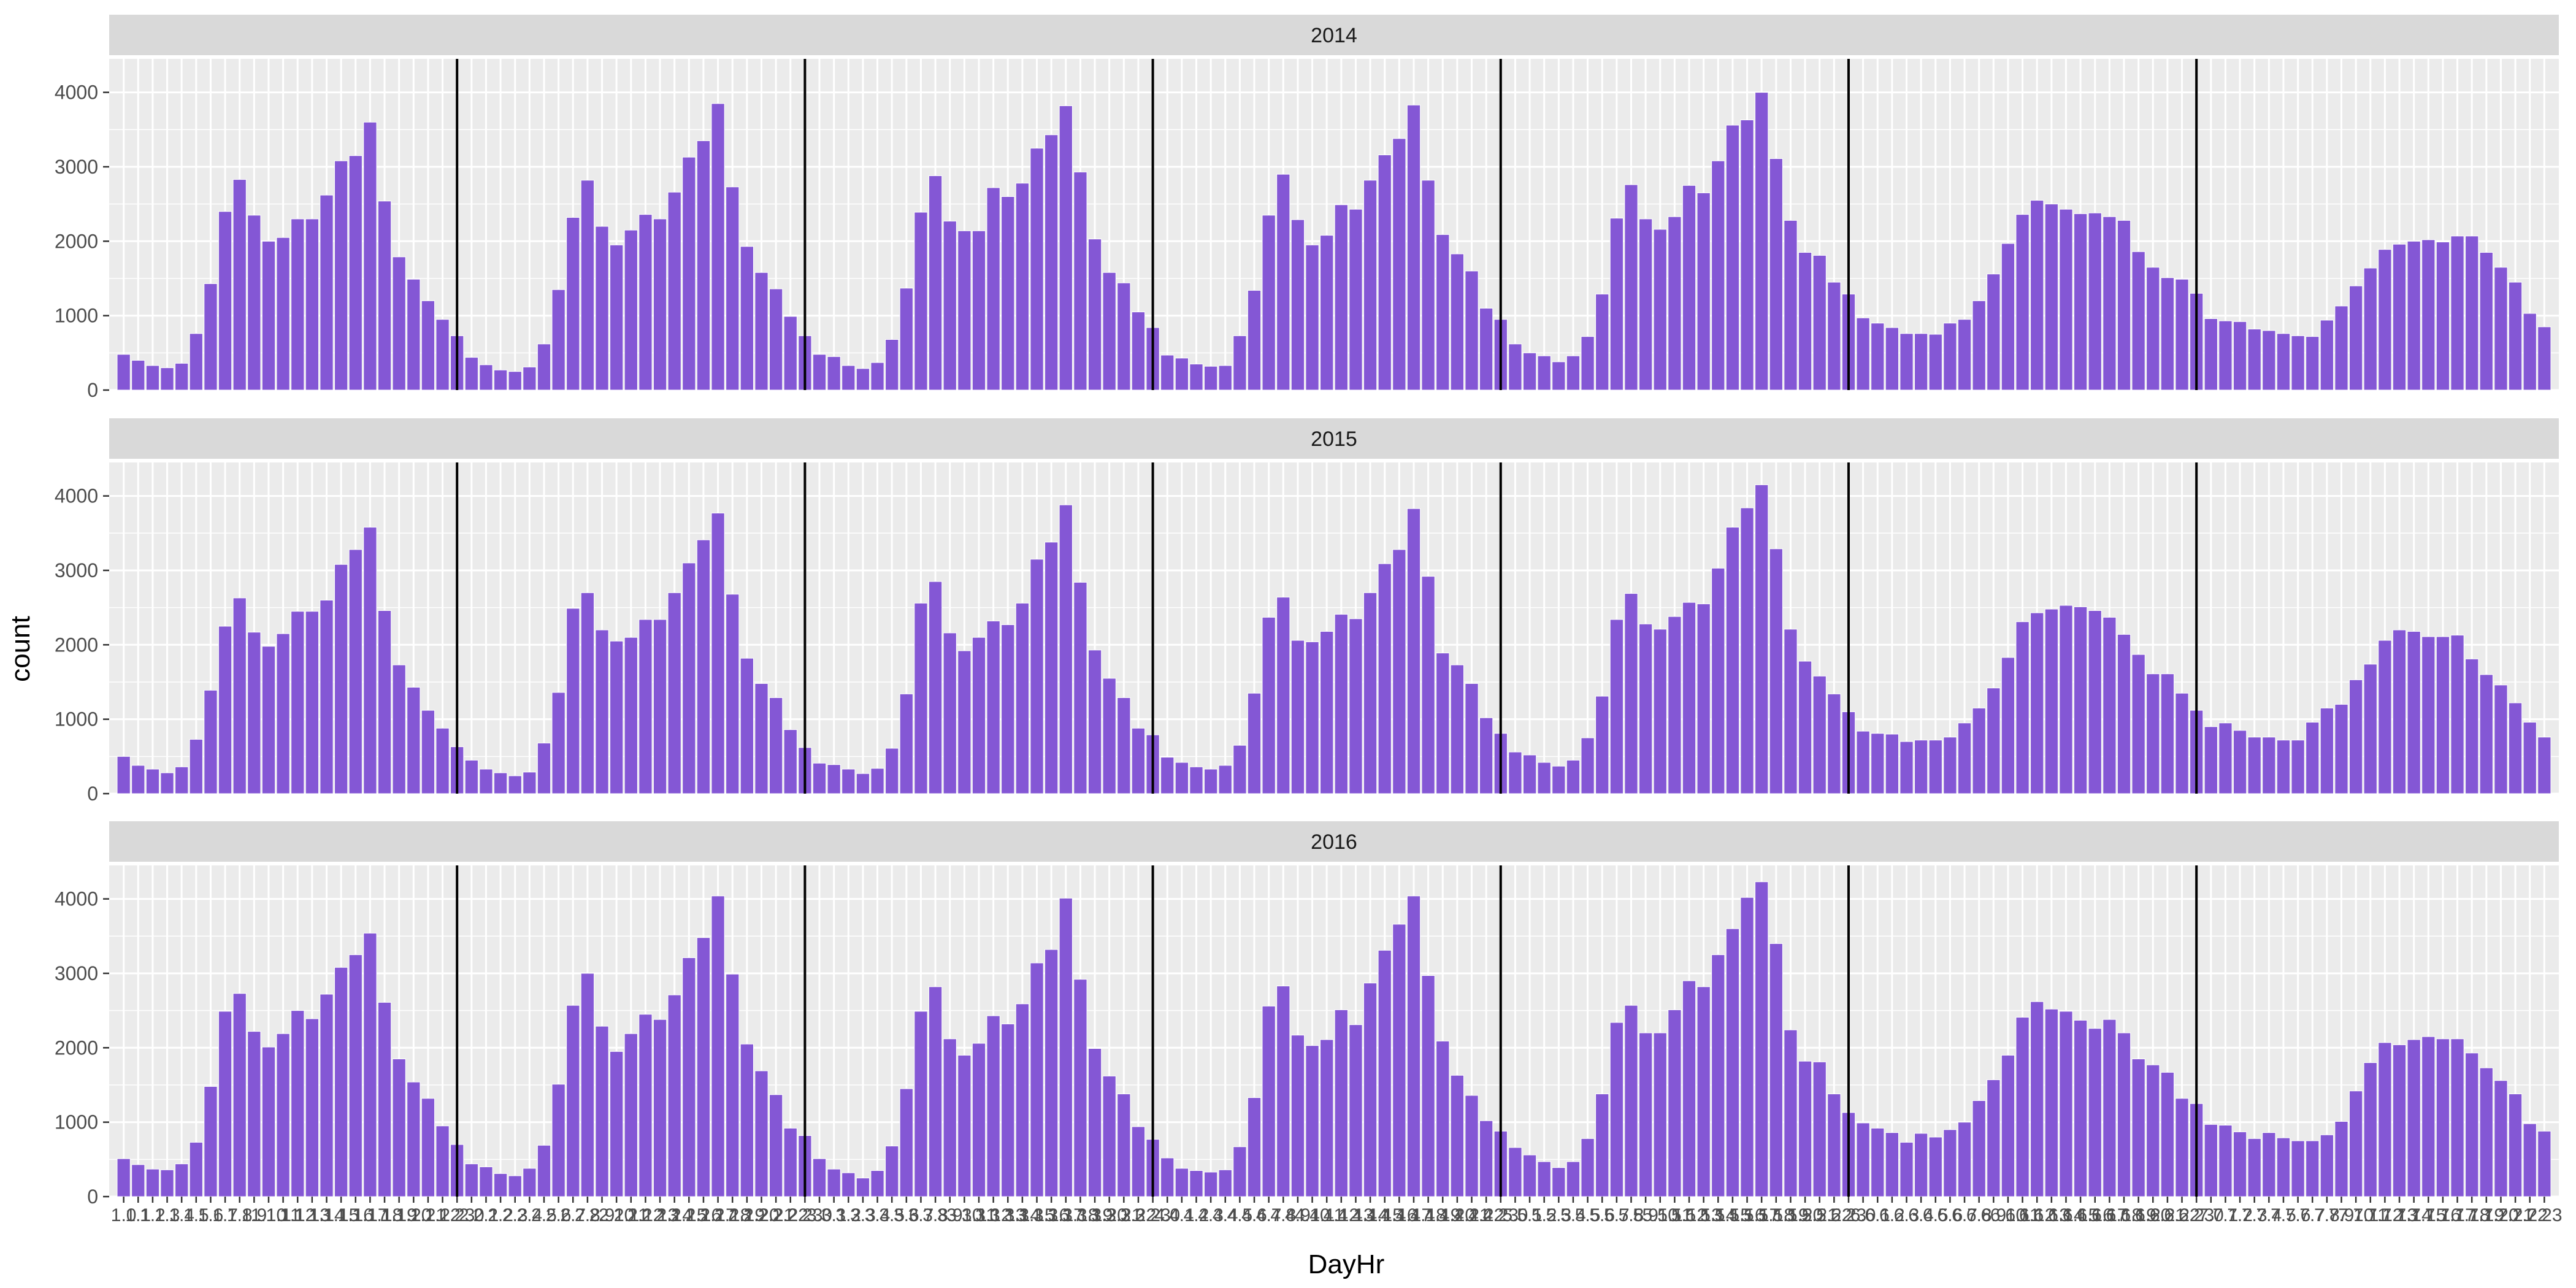 The height and width of the screenshot is (1288, 2576). I want to click on x-tick-label: 7.19, so click(2486, 1215).